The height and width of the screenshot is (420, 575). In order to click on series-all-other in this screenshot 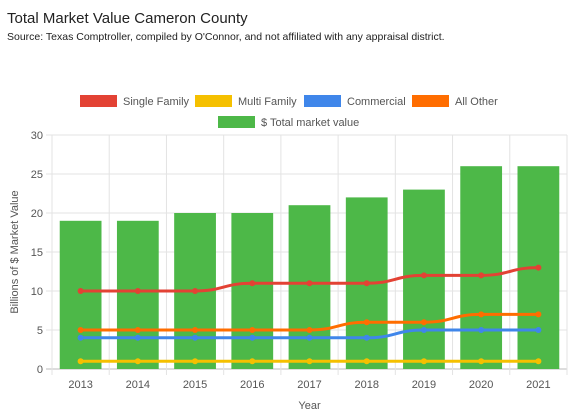, I will do `click(309, 322)`.